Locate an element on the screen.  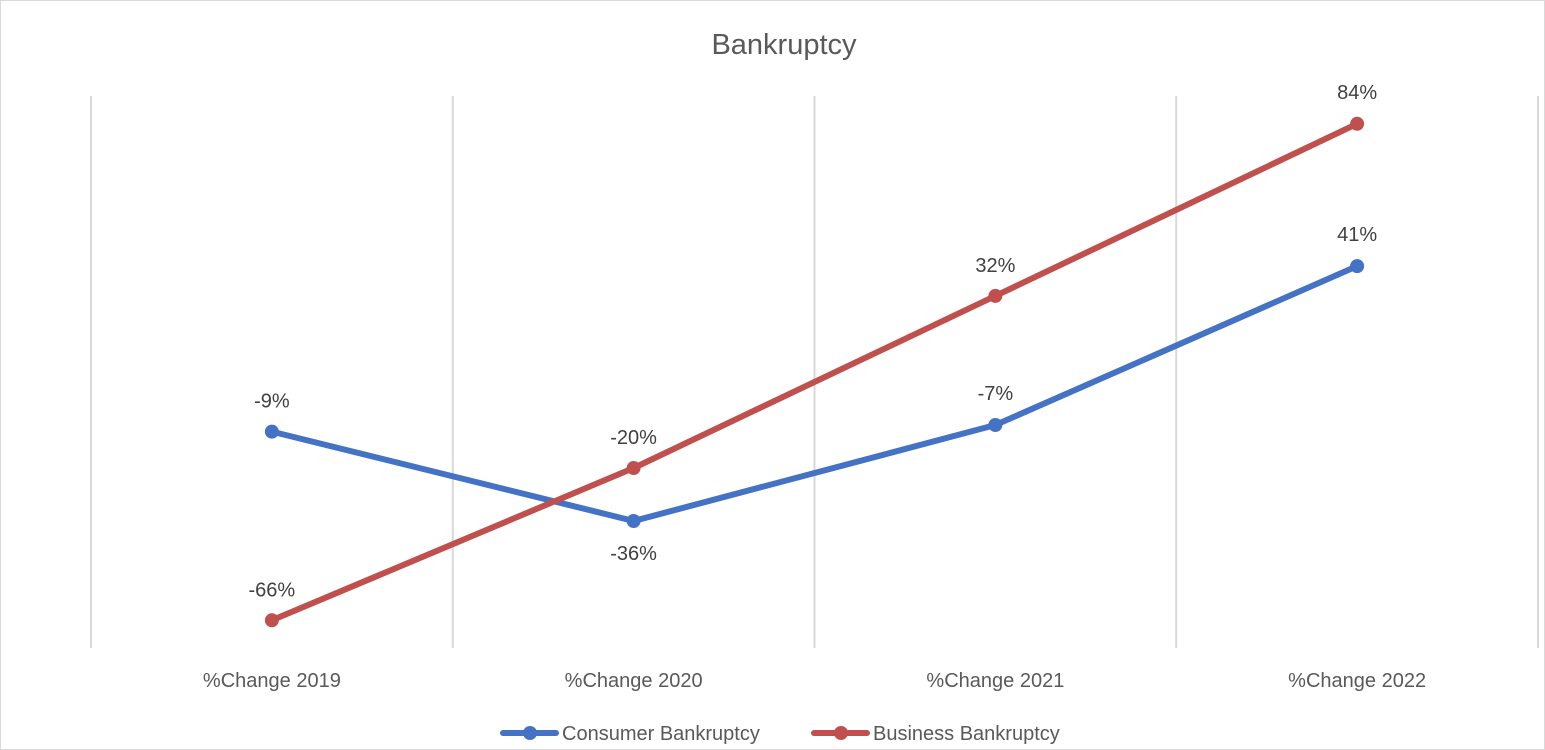
data-label: 41% is located at coordinates (1357, 235).